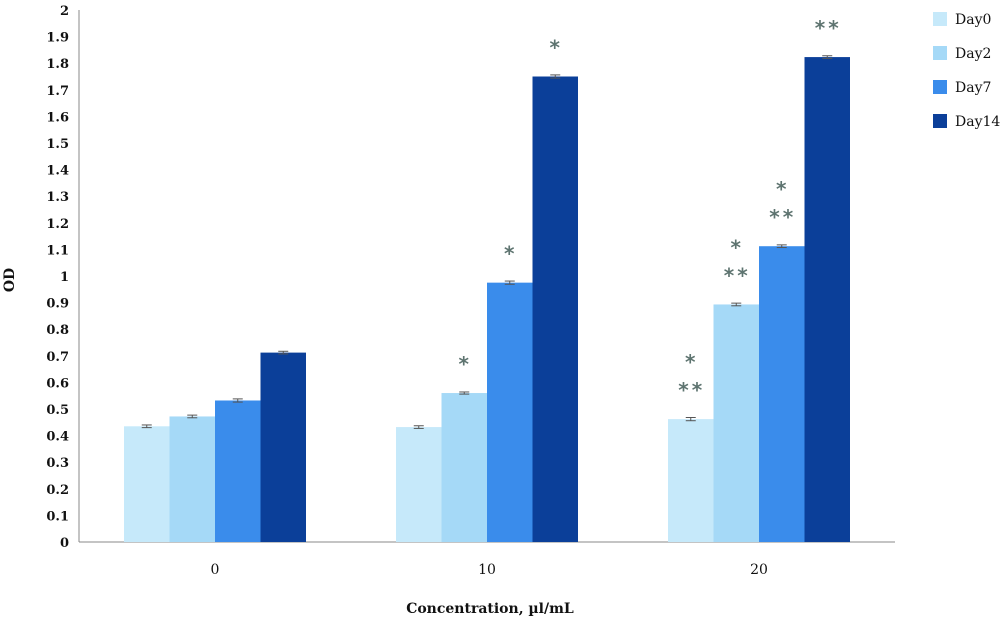 The width and height of the screenshot is (1000, 620). Describe the element at coordinates (487, 570) in the screenshot. I see `x-category-label: 10` at that location.